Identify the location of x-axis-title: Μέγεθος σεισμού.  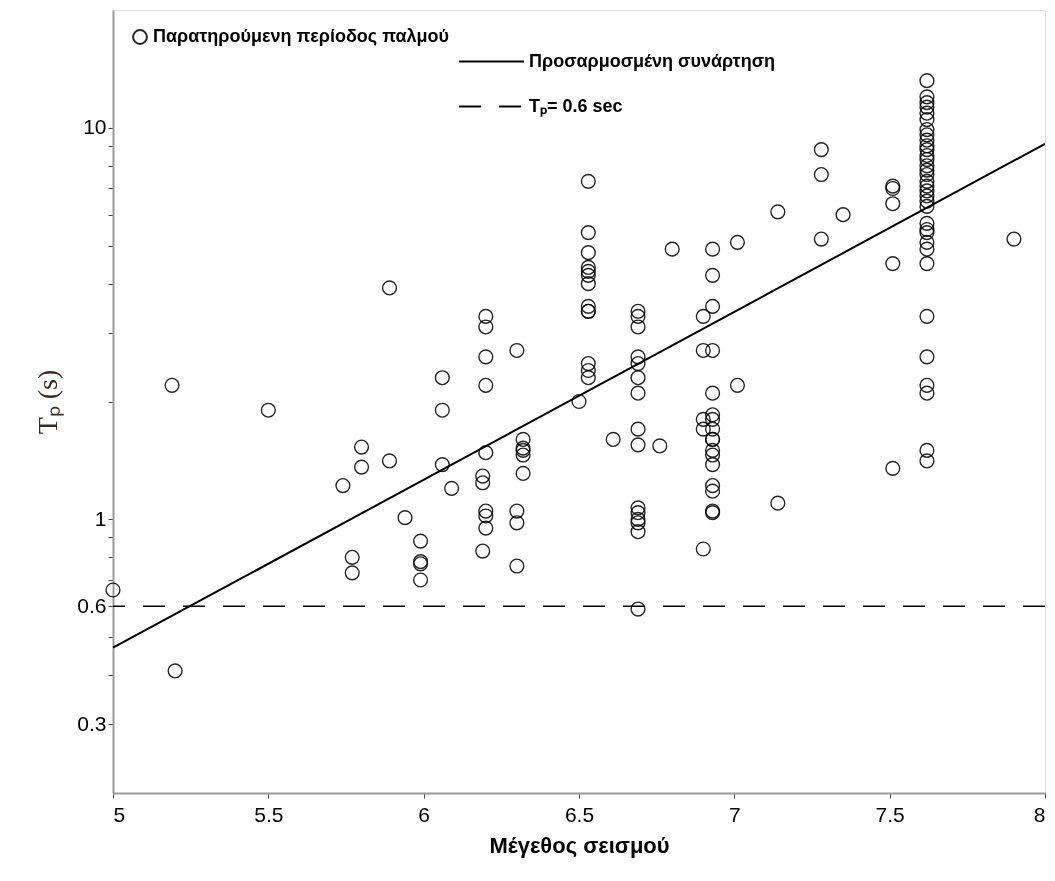
(579, 845).